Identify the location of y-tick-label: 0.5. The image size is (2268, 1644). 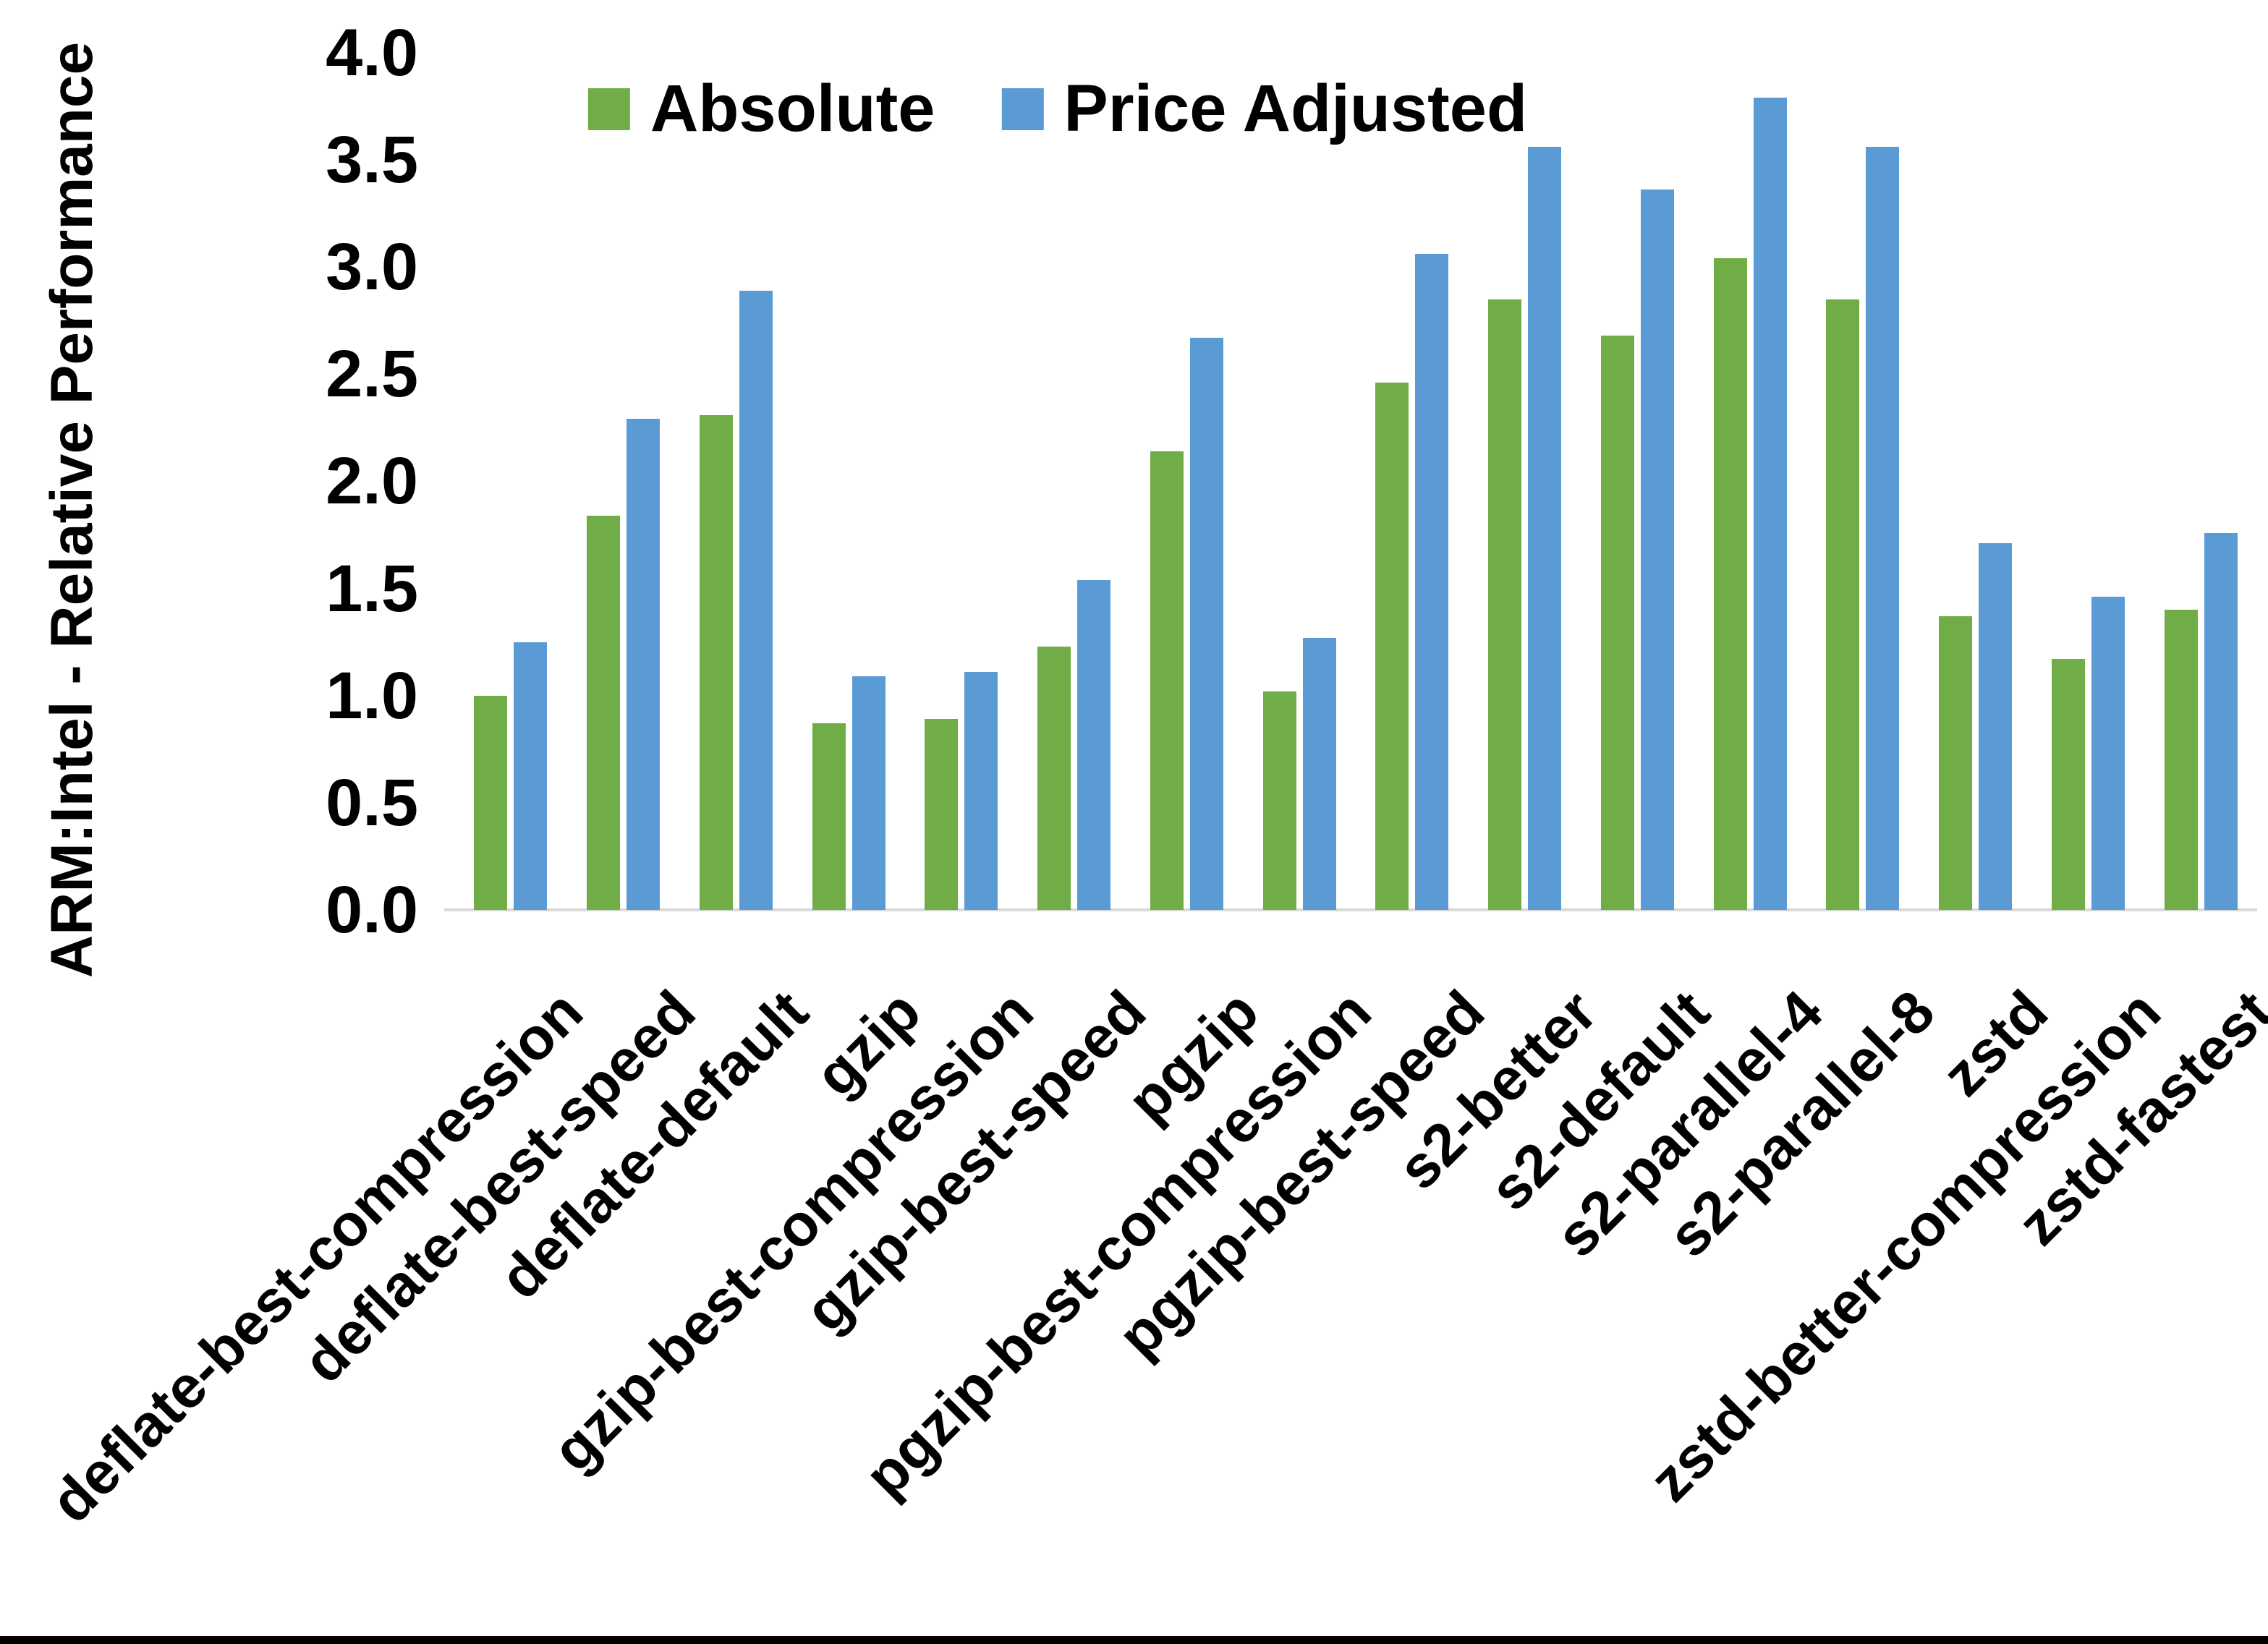
(372, 802).